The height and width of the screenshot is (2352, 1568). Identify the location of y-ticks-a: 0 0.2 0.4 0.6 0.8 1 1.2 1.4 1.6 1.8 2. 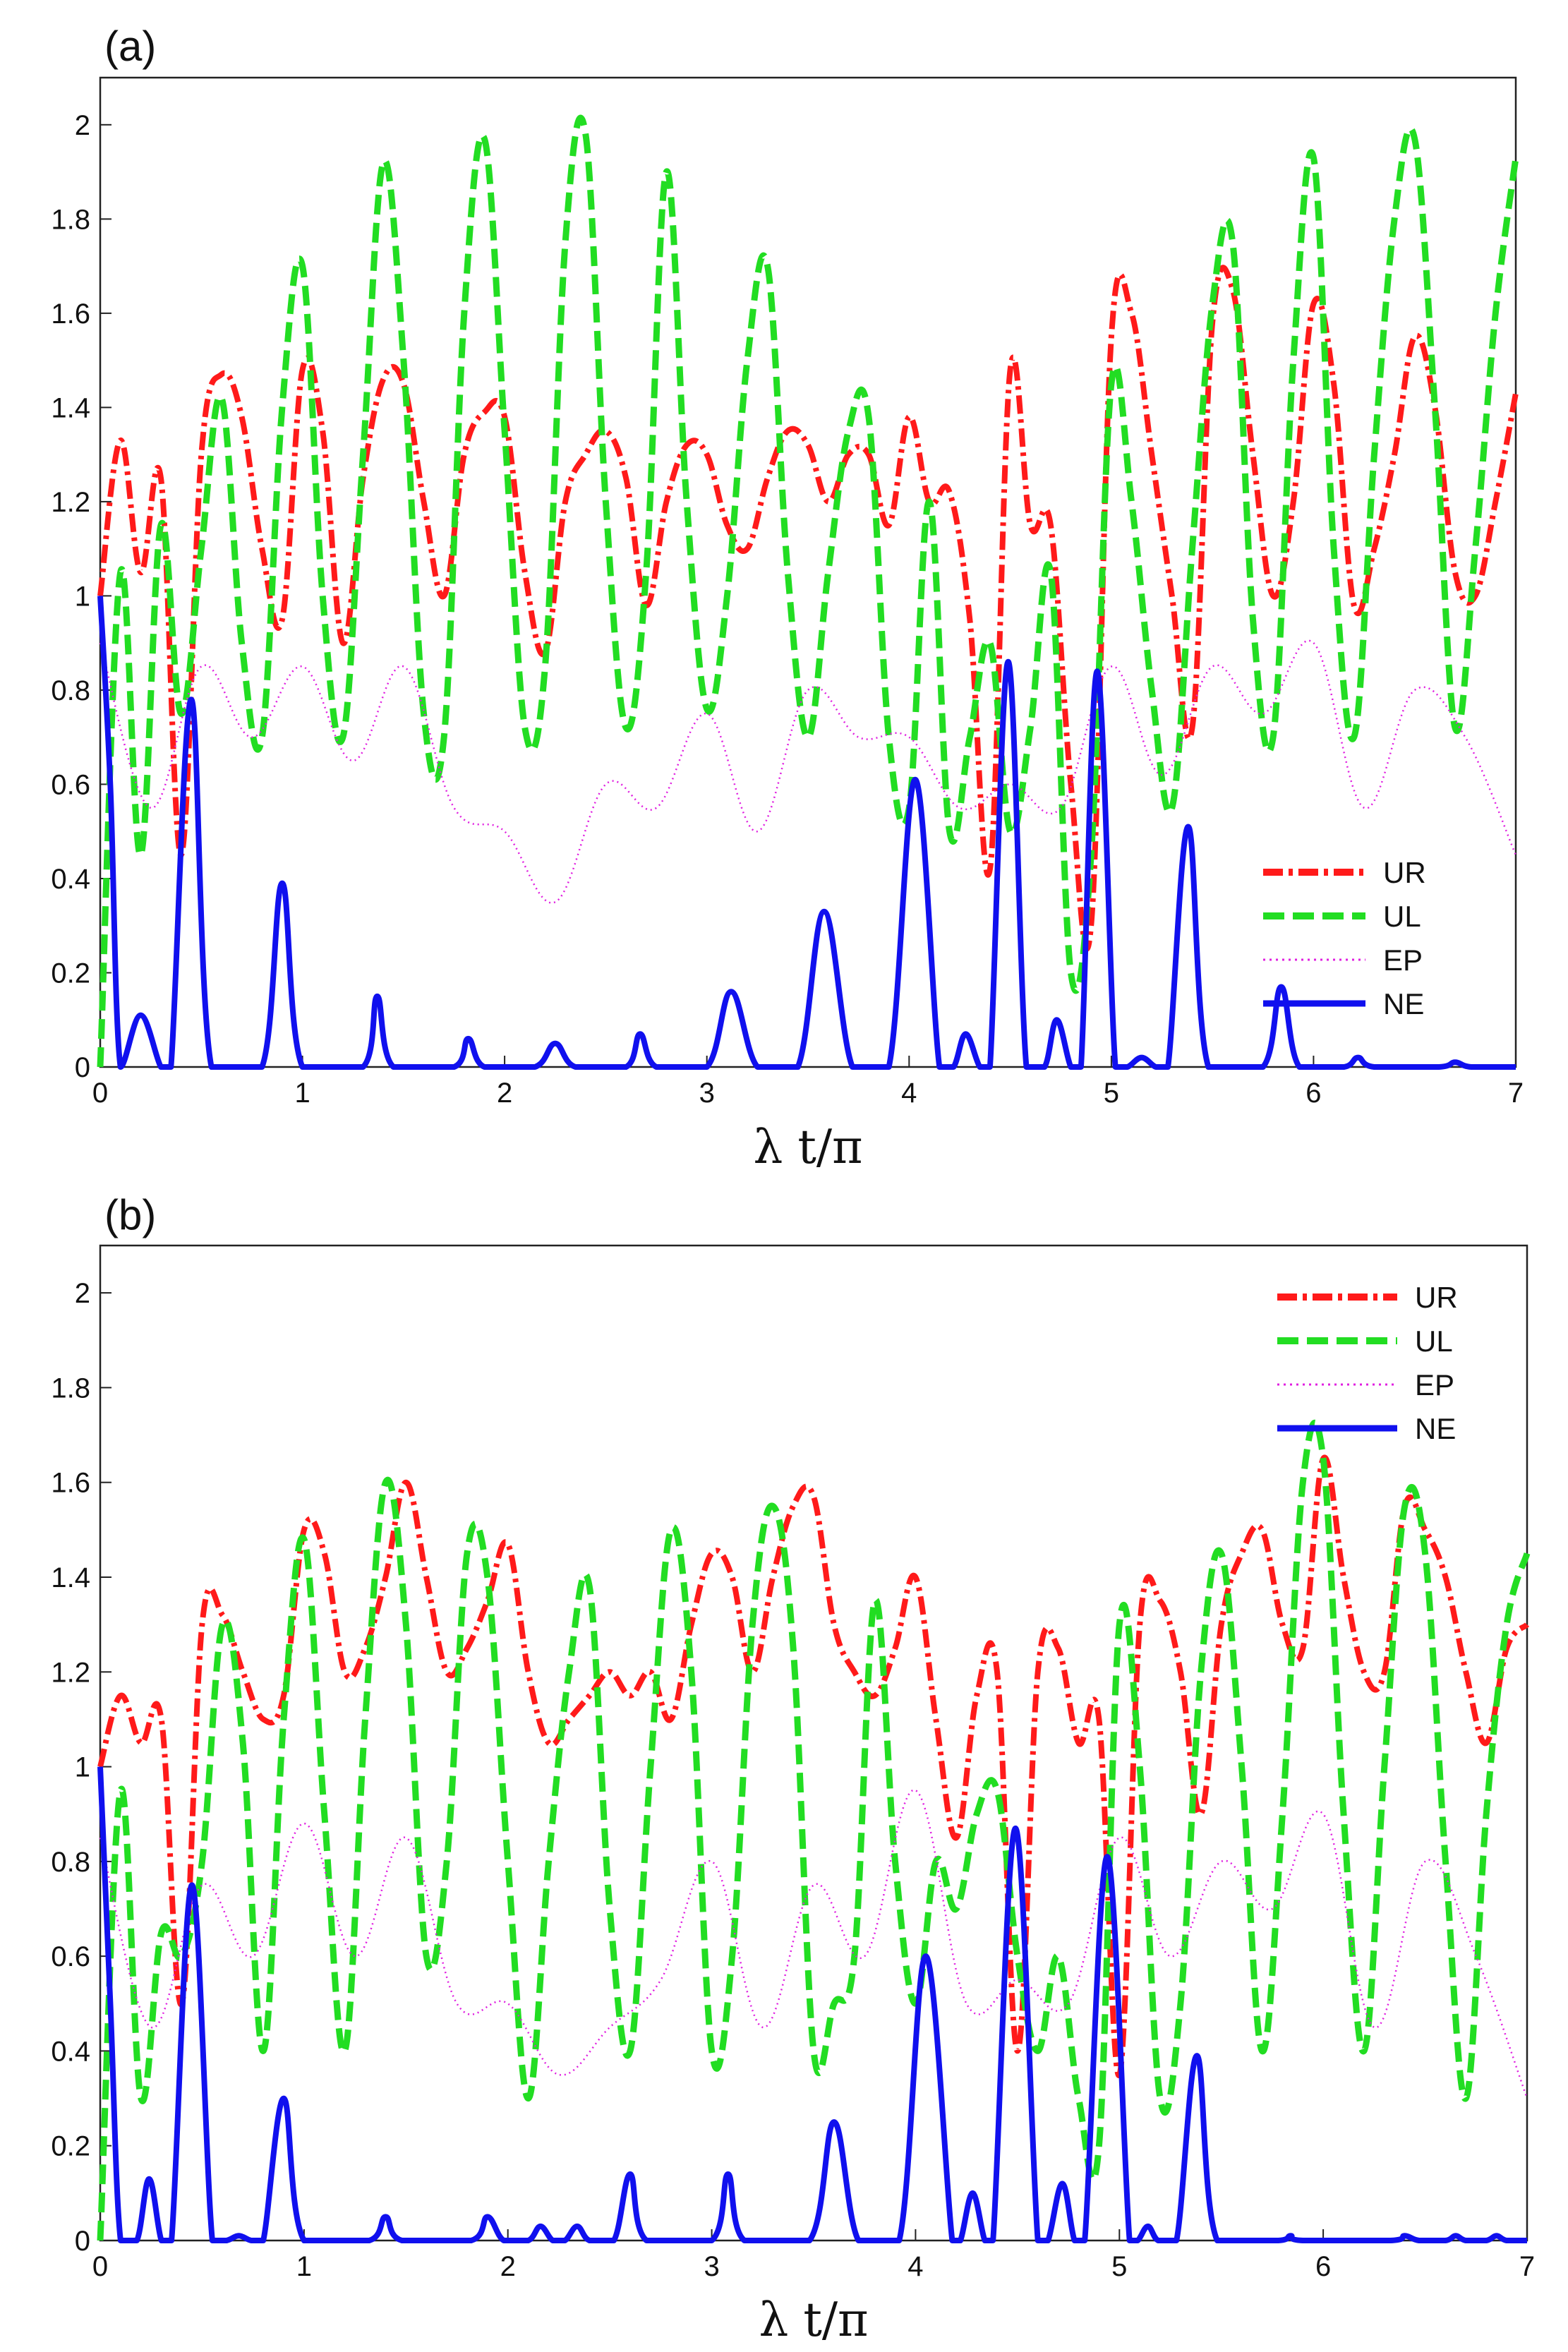
(81, 597).